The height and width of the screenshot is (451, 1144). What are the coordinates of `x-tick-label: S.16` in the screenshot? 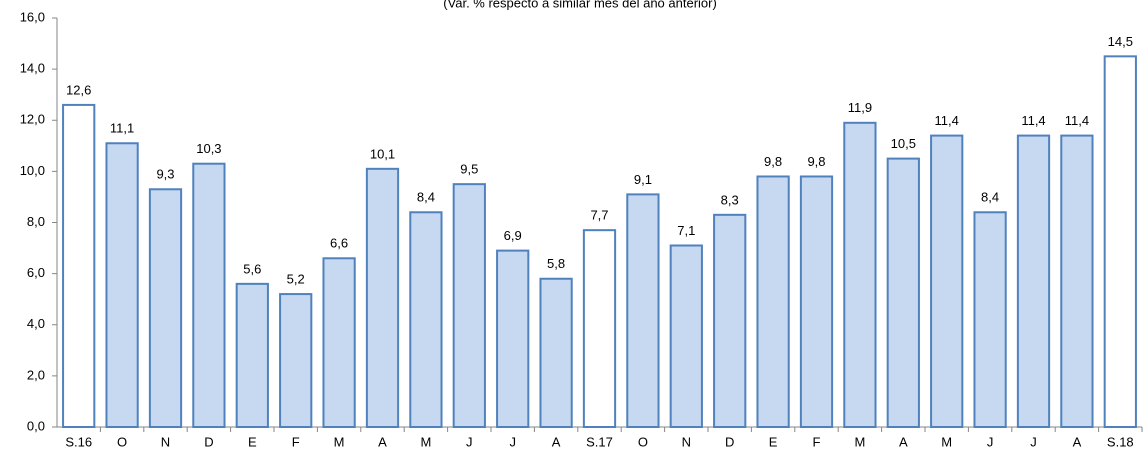 It's located at (78, 441).